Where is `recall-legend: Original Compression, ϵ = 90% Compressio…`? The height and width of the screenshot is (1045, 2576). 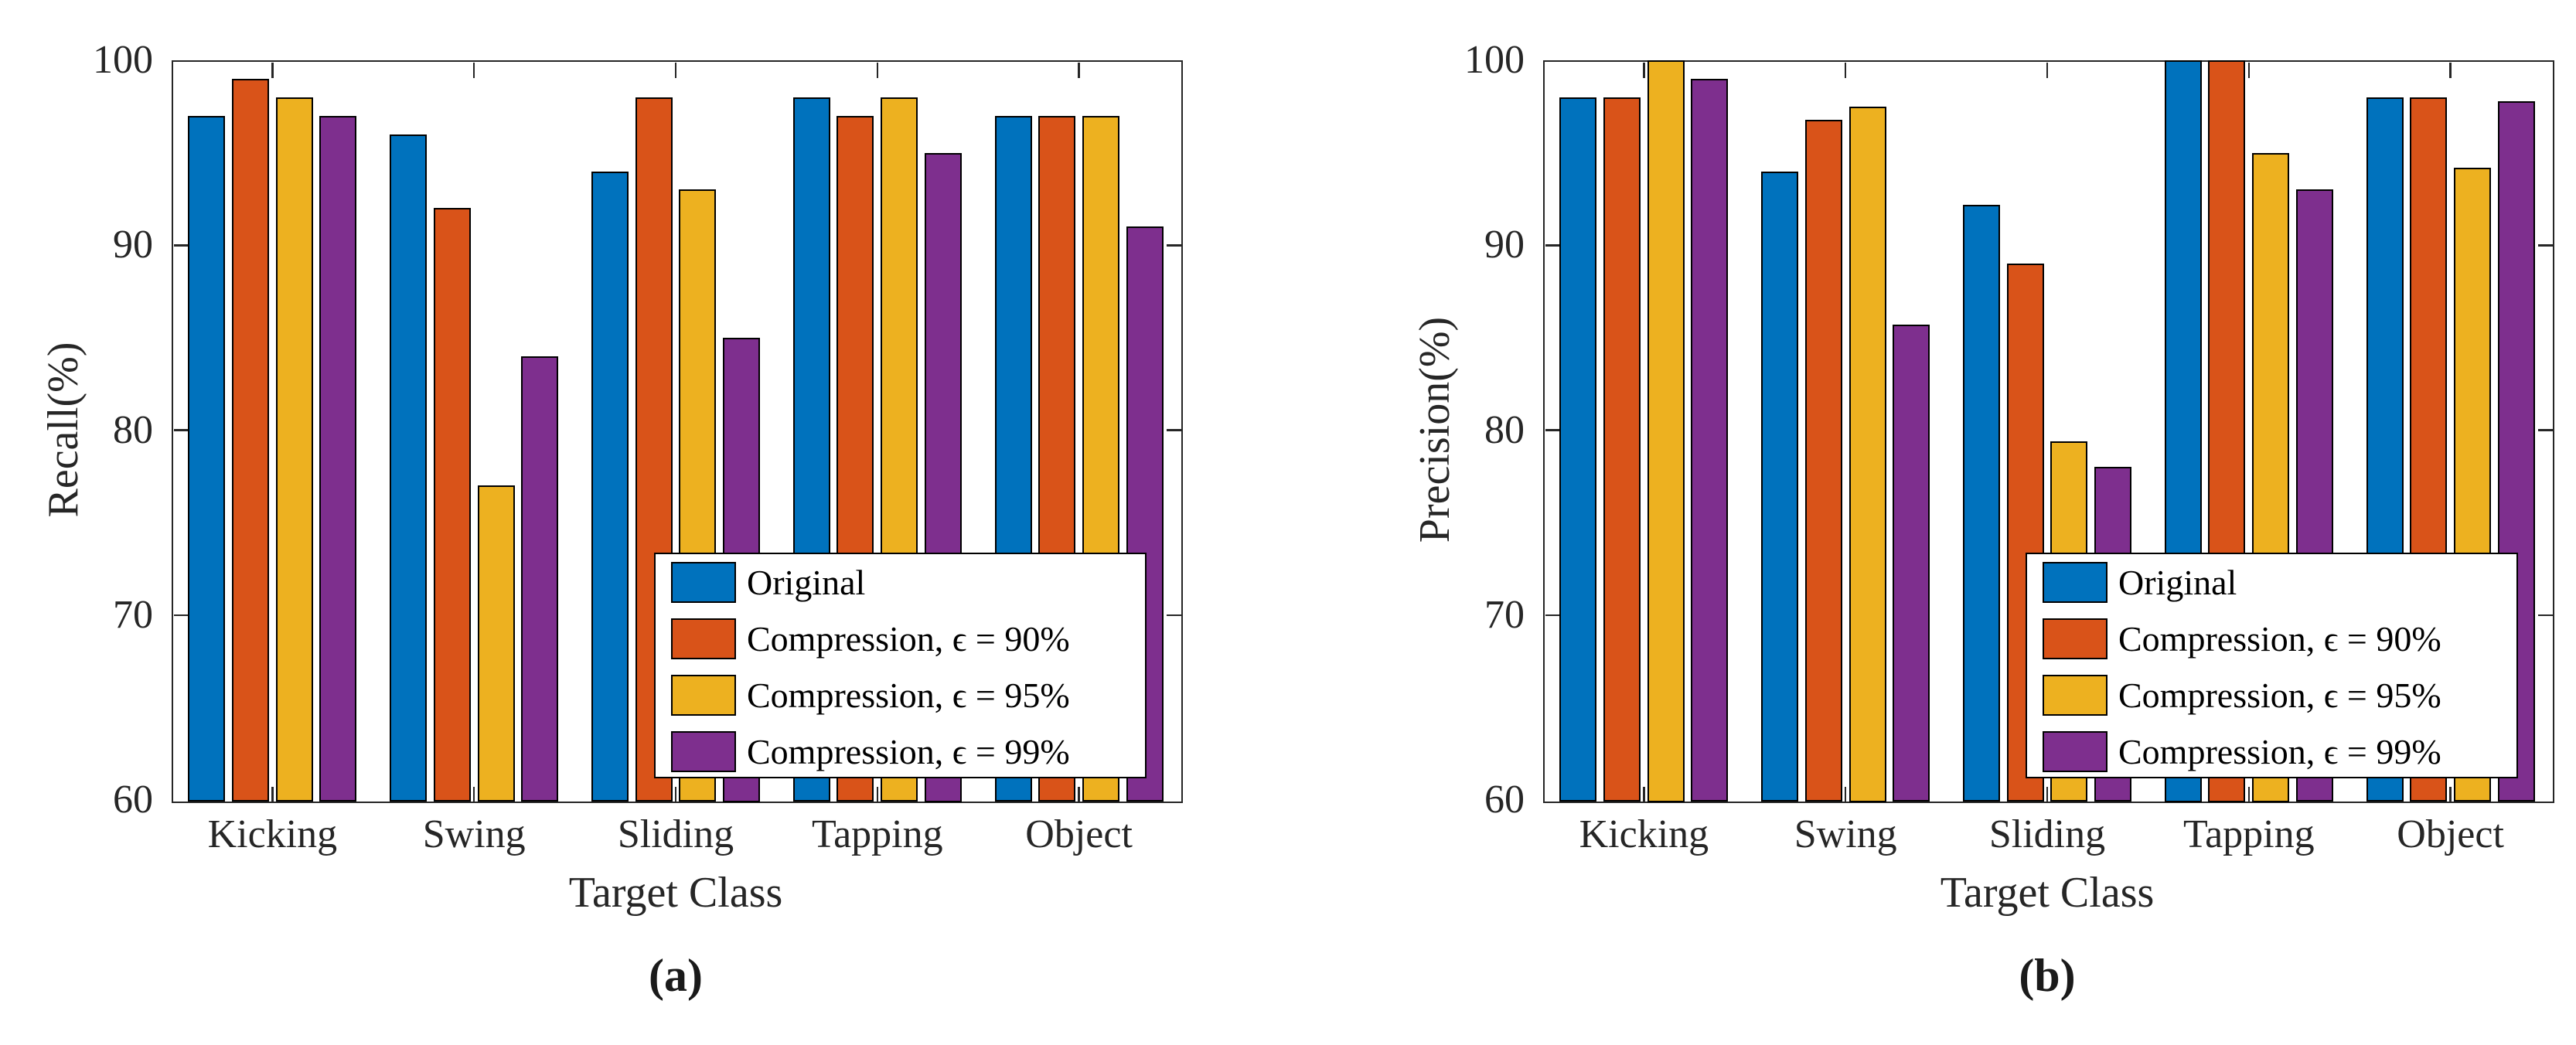
recall-legend: Original Compression, ϵ = 90% Compressio… is located at coordinates (900, 665).